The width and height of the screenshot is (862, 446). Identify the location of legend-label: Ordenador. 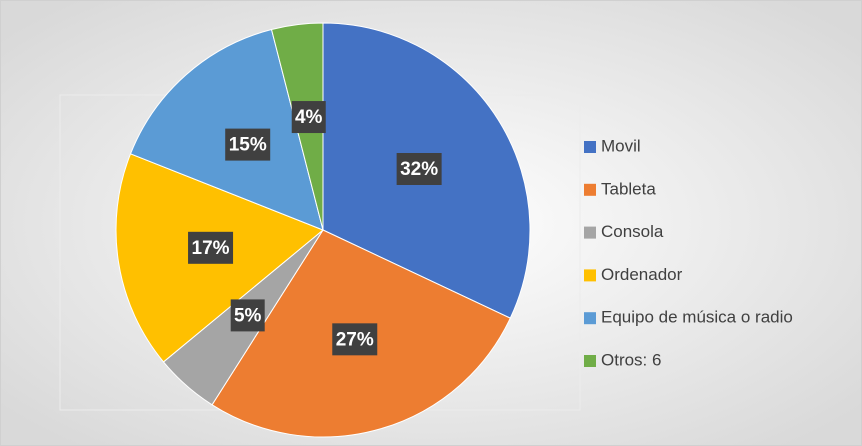
(642, 274).